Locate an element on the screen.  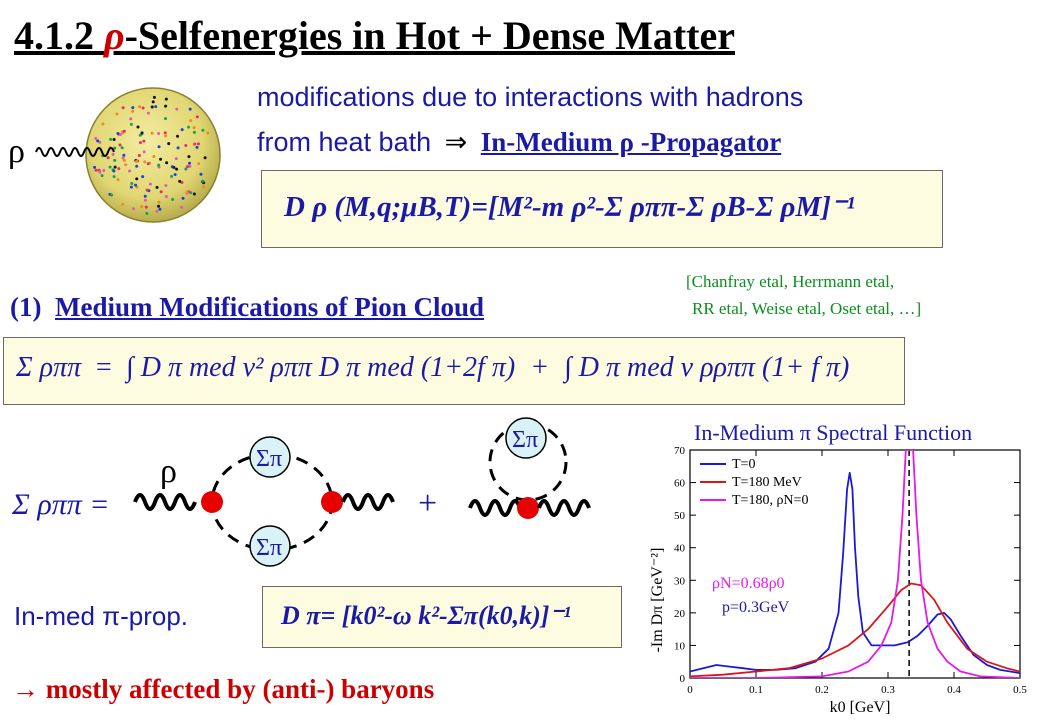
implies-arrow: ⇒ is located at coordinates (456, 142).